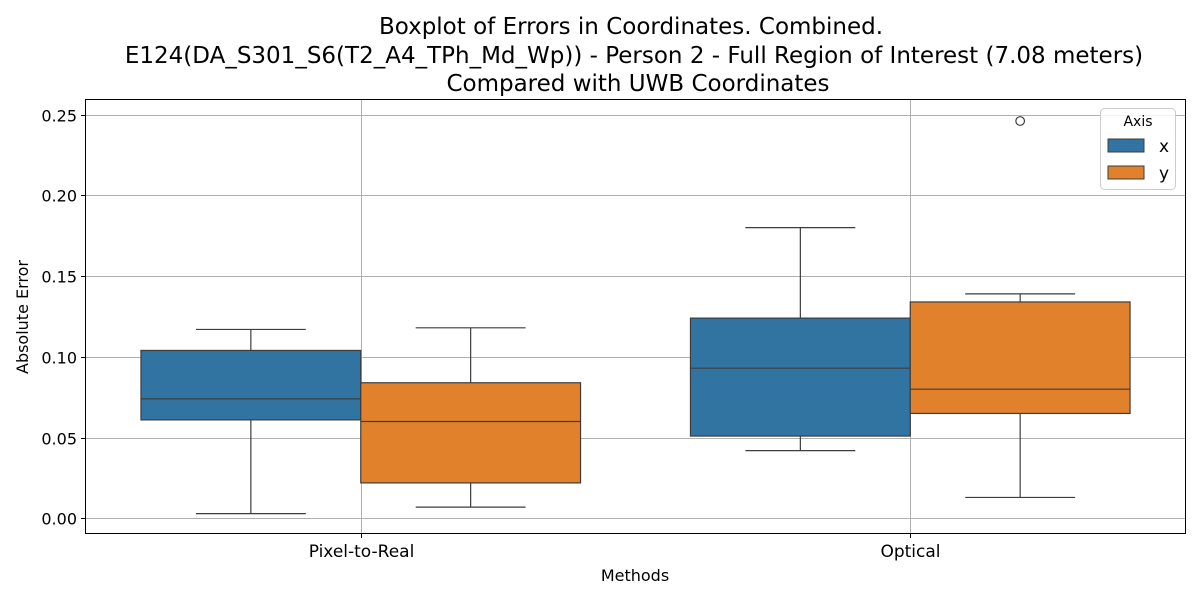 The width and height of the screenshot is (1200, 600). I want to click on box-x-optical, so click(800, 339).